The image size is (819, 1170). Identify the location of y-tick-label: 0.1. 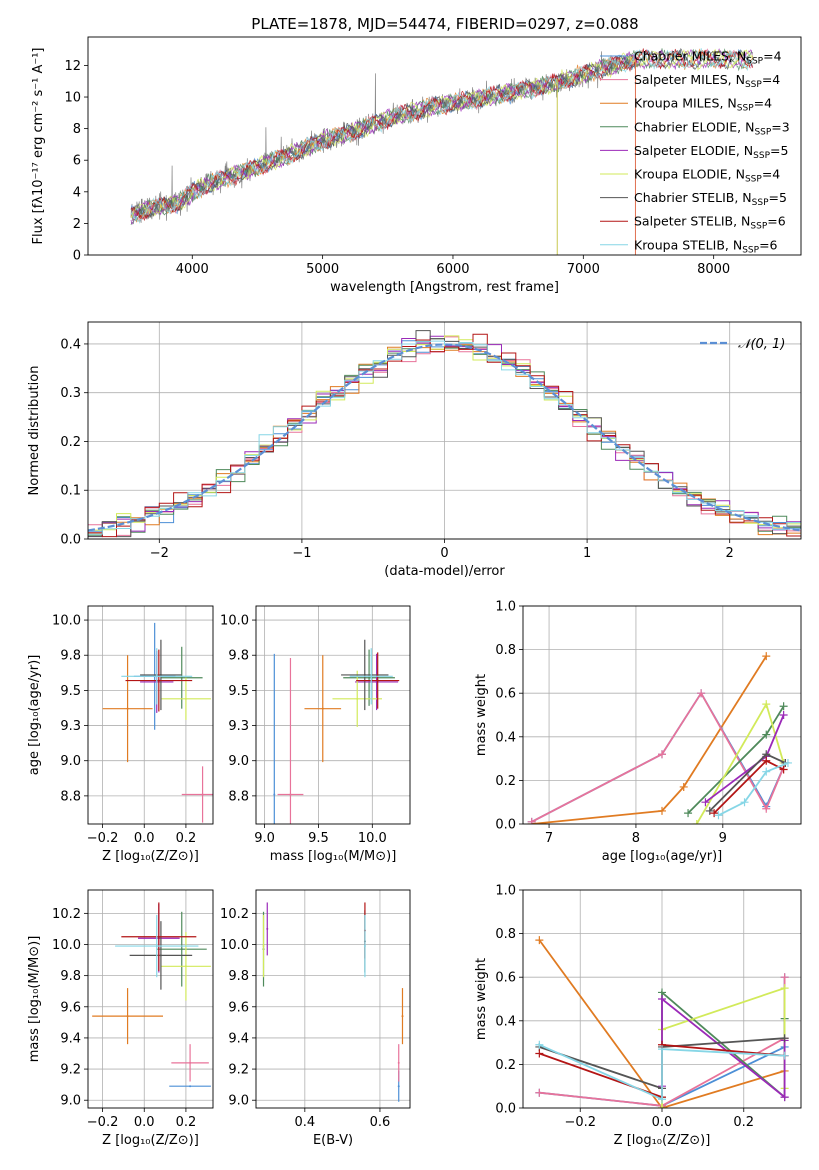
(70, 491).